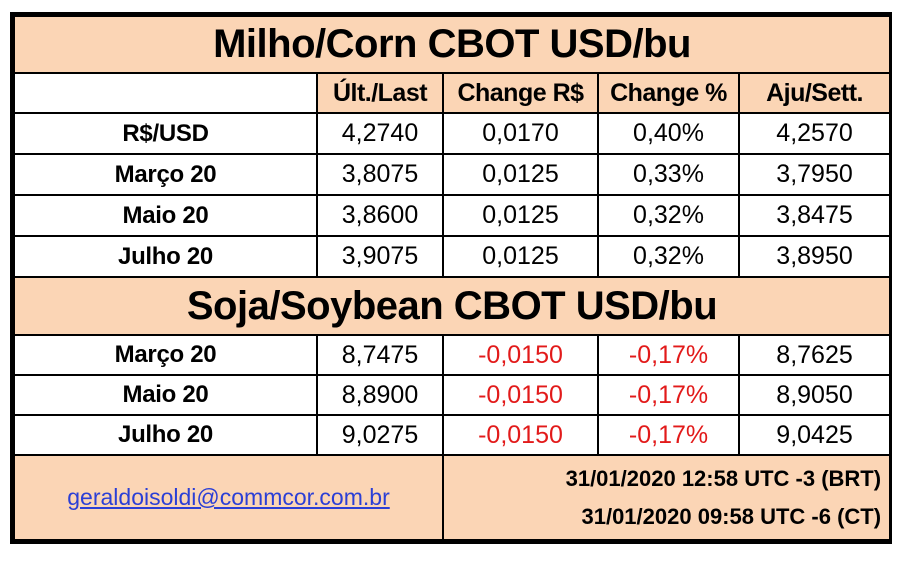 This screenshot has height=562, width=916. I want to click on last-value: 4,2740, so click(380, 133).